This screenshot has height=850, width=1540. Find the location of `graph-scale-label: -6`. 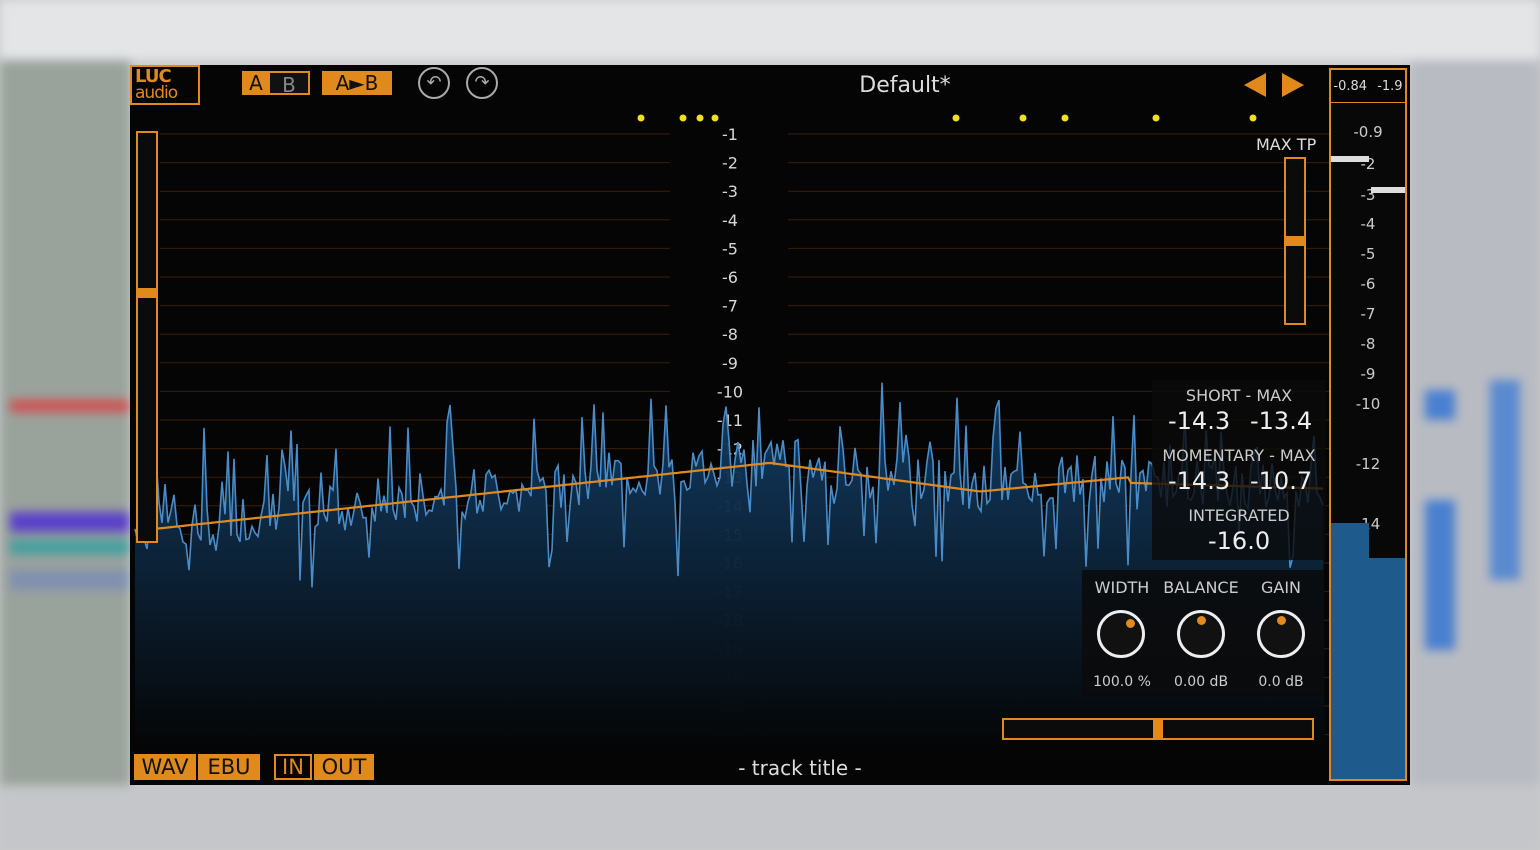

graph-scale-label: -6 is located at coordinates (730, 277).